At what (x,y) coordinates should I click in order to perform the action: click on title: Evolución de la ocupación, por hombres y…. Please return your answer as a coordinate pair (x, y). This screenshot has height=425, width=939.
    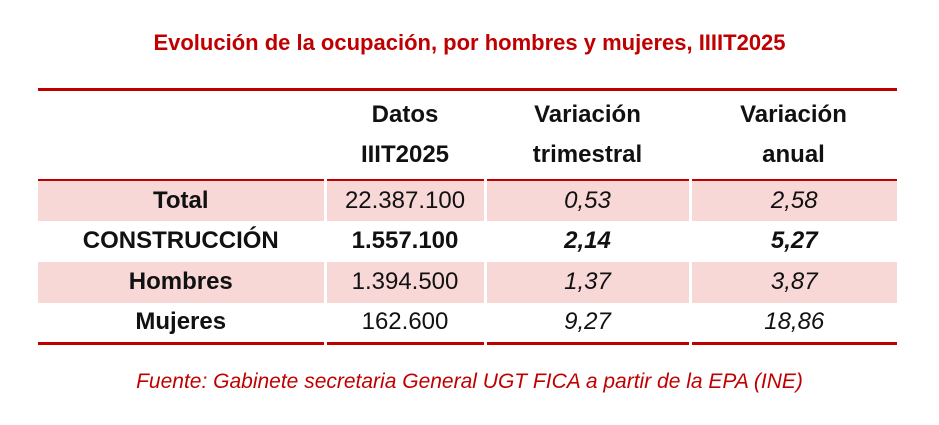
    Looking at the image, I should click on (469, 42).